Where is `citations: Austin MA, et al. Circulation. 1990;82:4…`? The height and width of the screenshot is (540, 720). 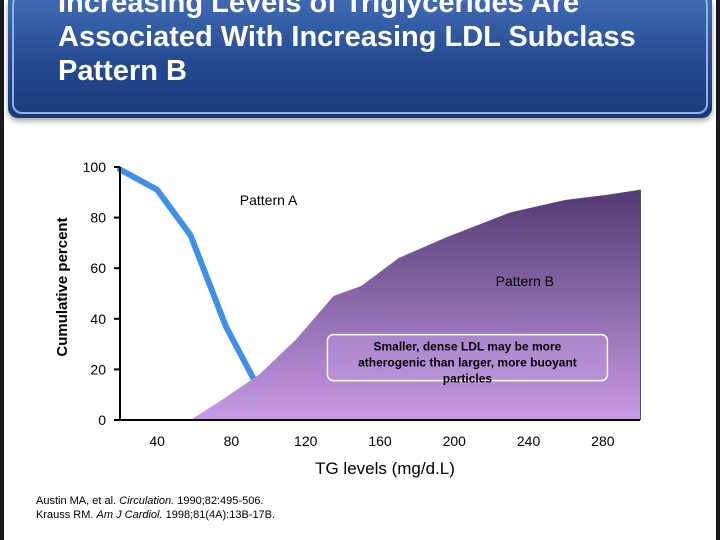
citations: Austin MA, et al. Circulation. 1990;82:4… is located at coordinates (155, 508).